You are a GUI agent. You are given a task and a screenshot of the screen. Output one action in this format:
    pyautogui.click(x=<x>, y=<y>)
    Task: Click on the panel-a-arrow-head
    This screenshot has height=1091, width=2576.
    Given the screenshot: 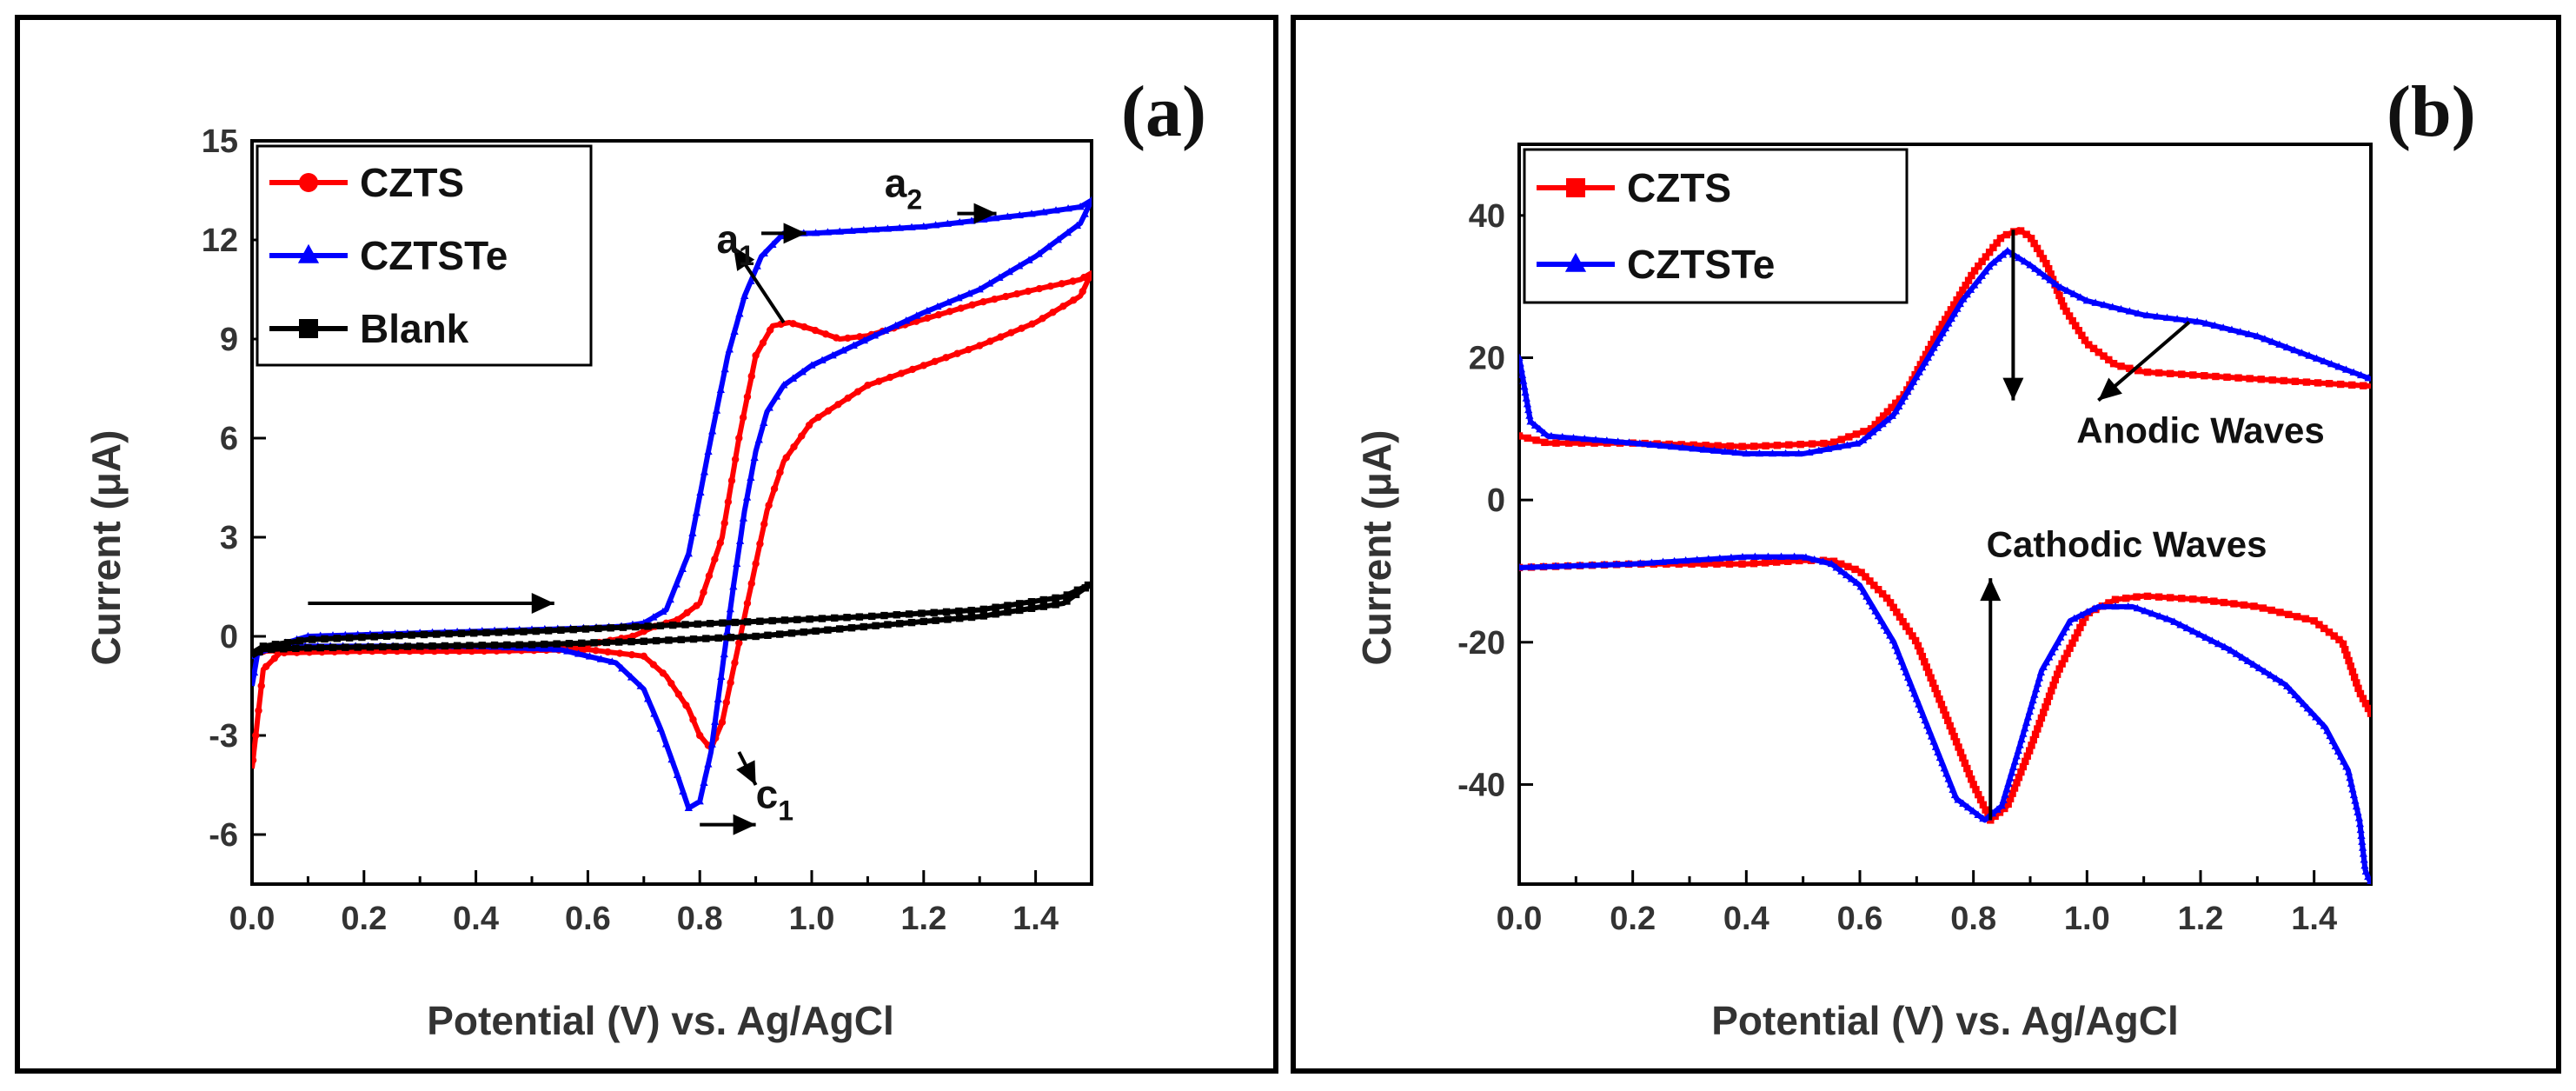 What is the action you would take?
    pyautogui.click(x=795, y=233)
    